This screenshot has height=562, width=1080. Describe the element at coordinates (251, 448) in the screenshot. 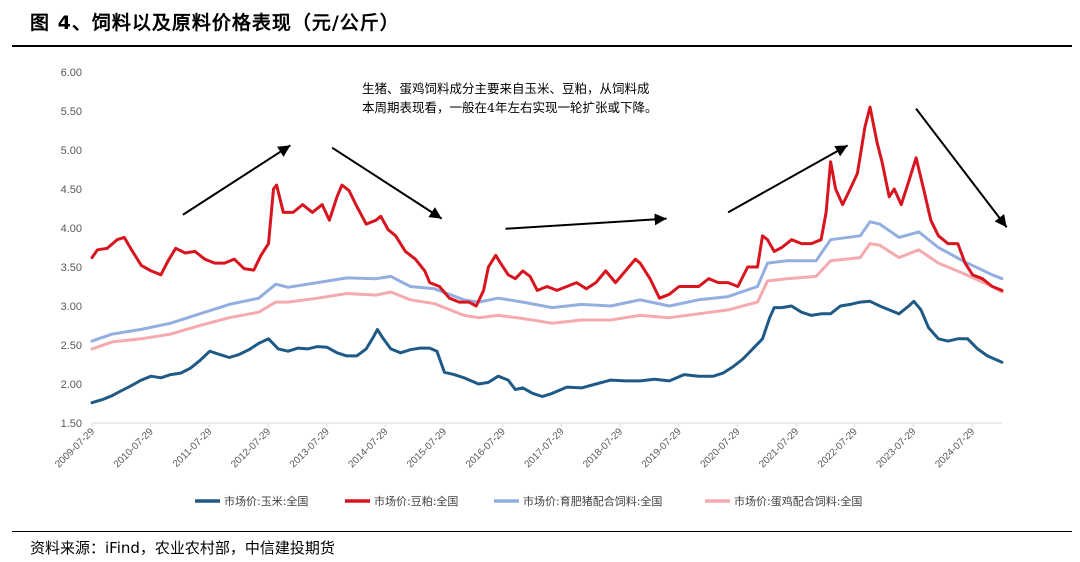

I see `x-tick-label: 2012-07-29` at that location.